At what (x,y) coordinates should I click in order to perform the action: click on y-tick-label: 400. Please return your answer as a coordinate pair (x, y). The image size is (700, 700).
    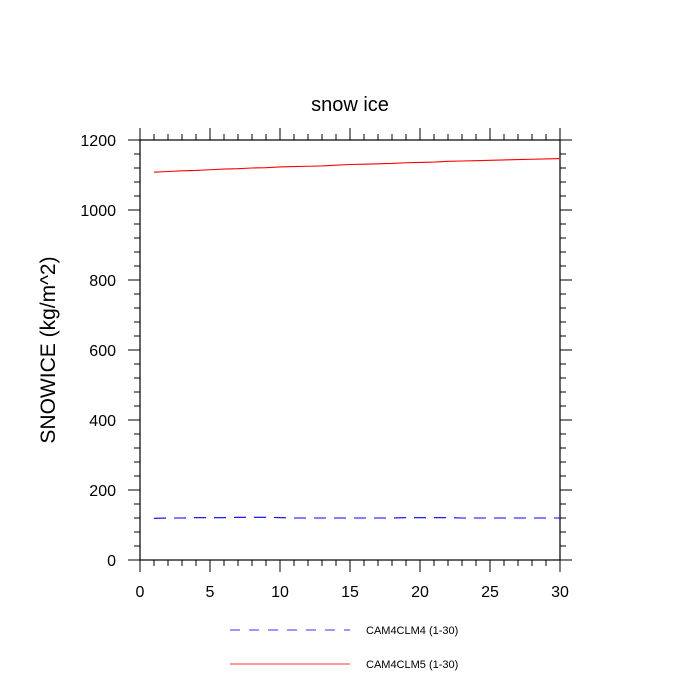
    Looking at the image, I should click on (102, 421).